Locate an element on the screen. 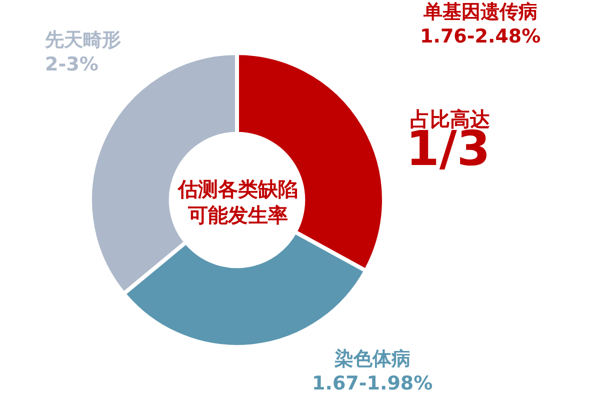  text: 估测各类缺陷可能发生率 is located at coordinates (237, 202).